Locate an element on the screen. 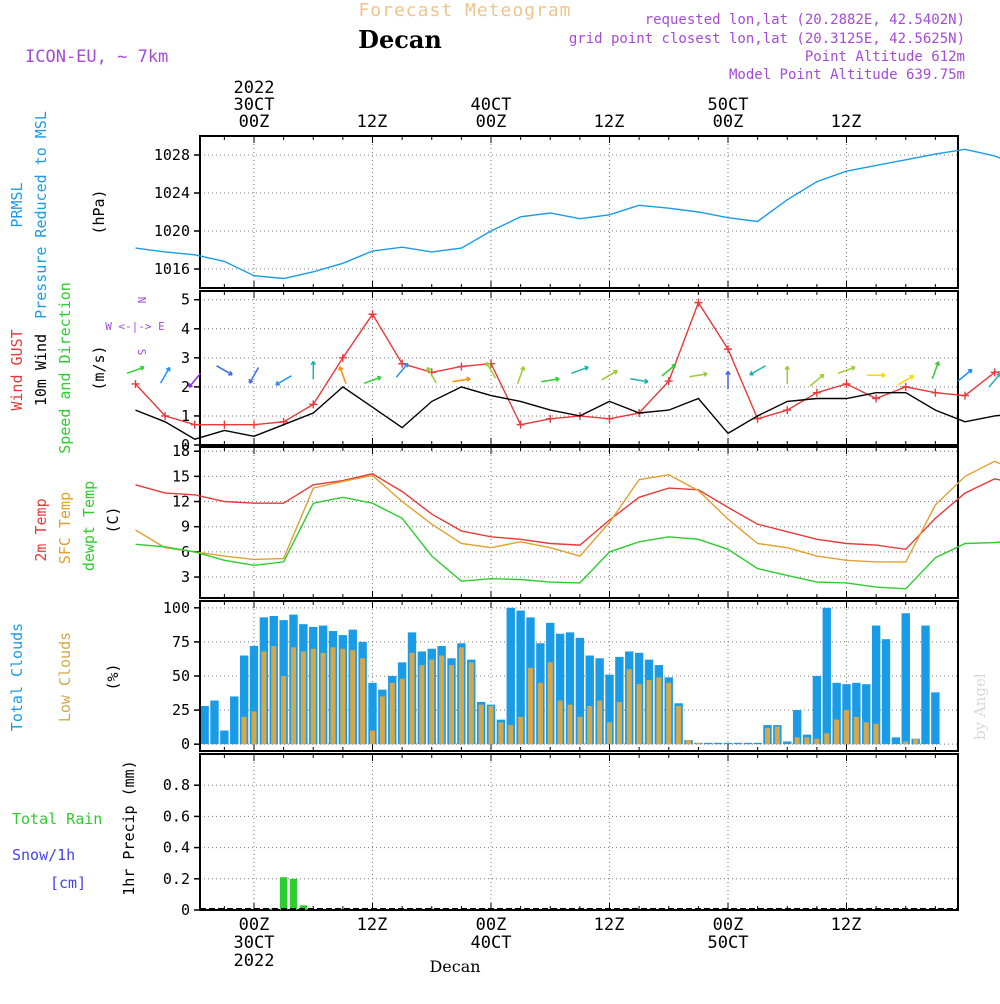 Image resolution: width=1000 pixels, height=1004 pixels. top-hour-6: 12Z is located at coordinates (846, 122).